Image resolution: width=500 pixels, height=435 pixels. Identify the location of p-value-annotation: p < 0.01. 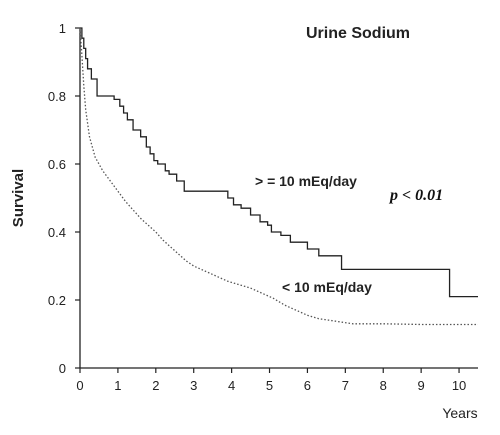
(415, 195).